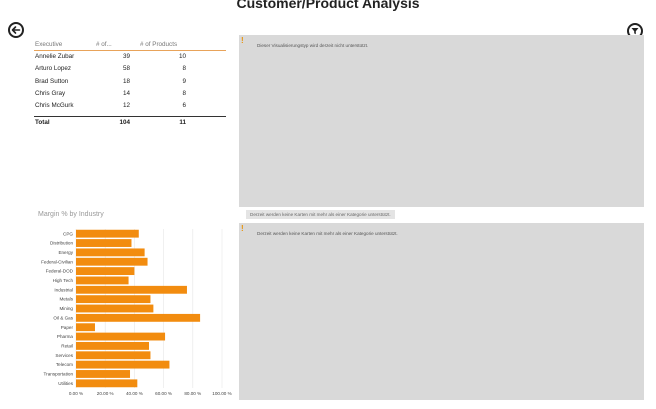  What do you see at coordinates (328, 5) in the screenshot?
I see `page-title: Customer/Product Analysis` at bounding box center [328, 5].